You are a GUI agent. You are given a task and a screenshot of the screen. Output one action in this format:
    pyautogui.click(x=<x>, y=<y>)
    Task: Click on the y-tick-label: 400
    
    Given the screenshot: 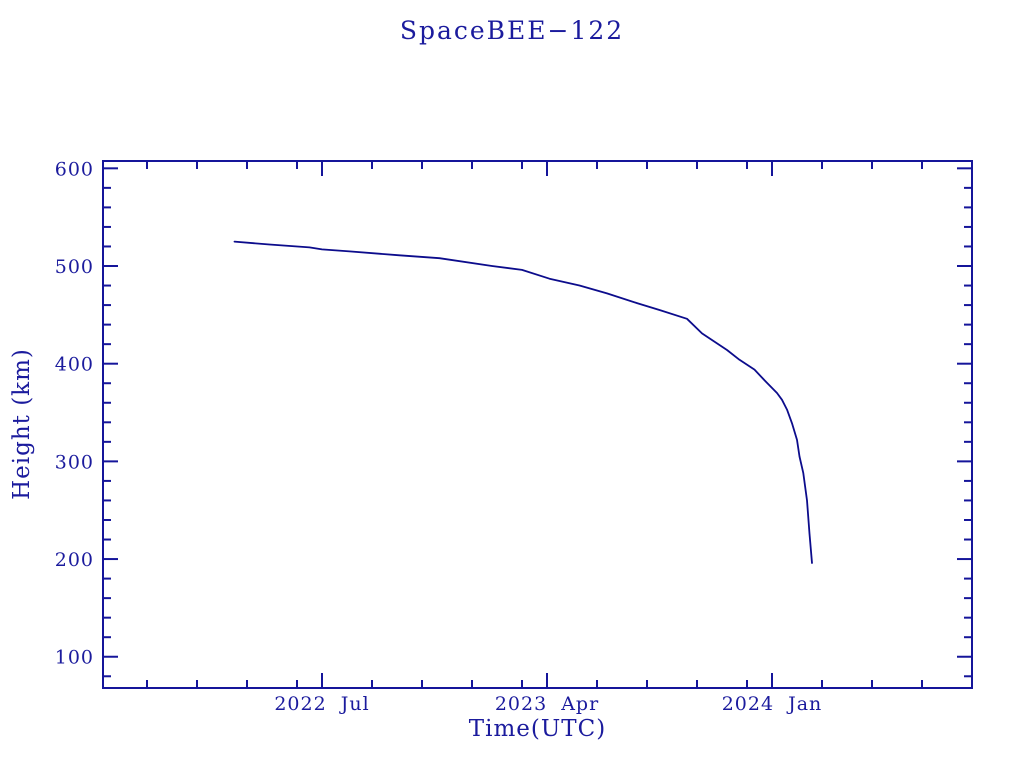 What is the action you would take?
    pyautogui.click(x=74, y=365)
    